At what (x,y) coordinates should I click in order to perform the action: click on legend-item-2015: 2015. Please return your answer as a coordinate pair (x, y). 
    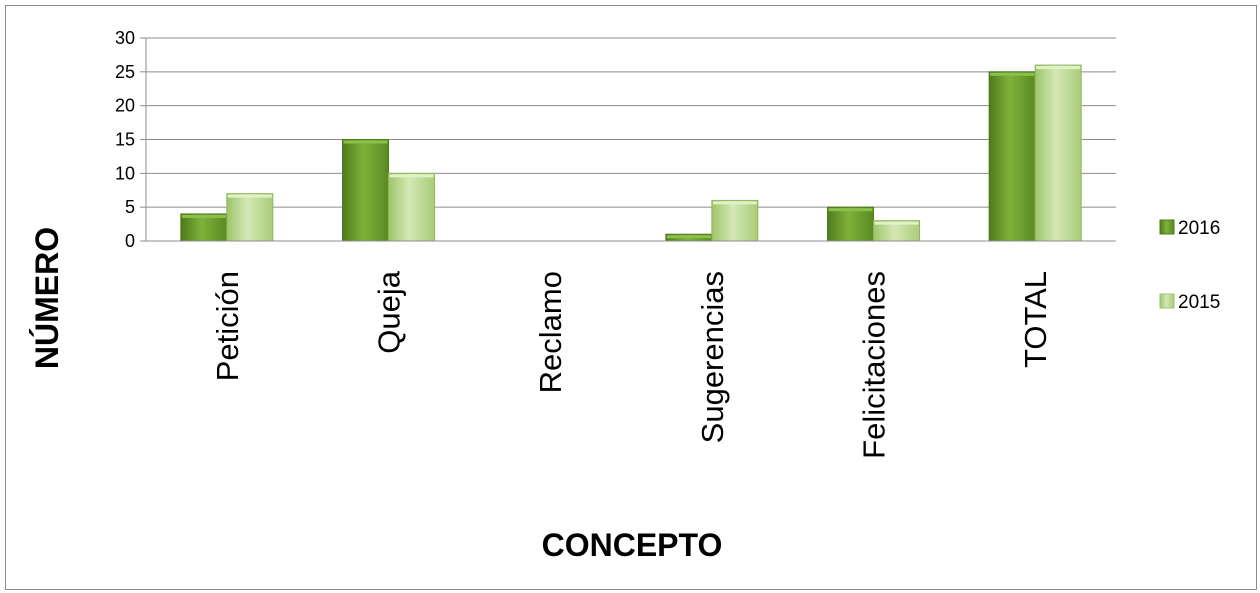
    Looking at the image, I should click on (1189, 302).